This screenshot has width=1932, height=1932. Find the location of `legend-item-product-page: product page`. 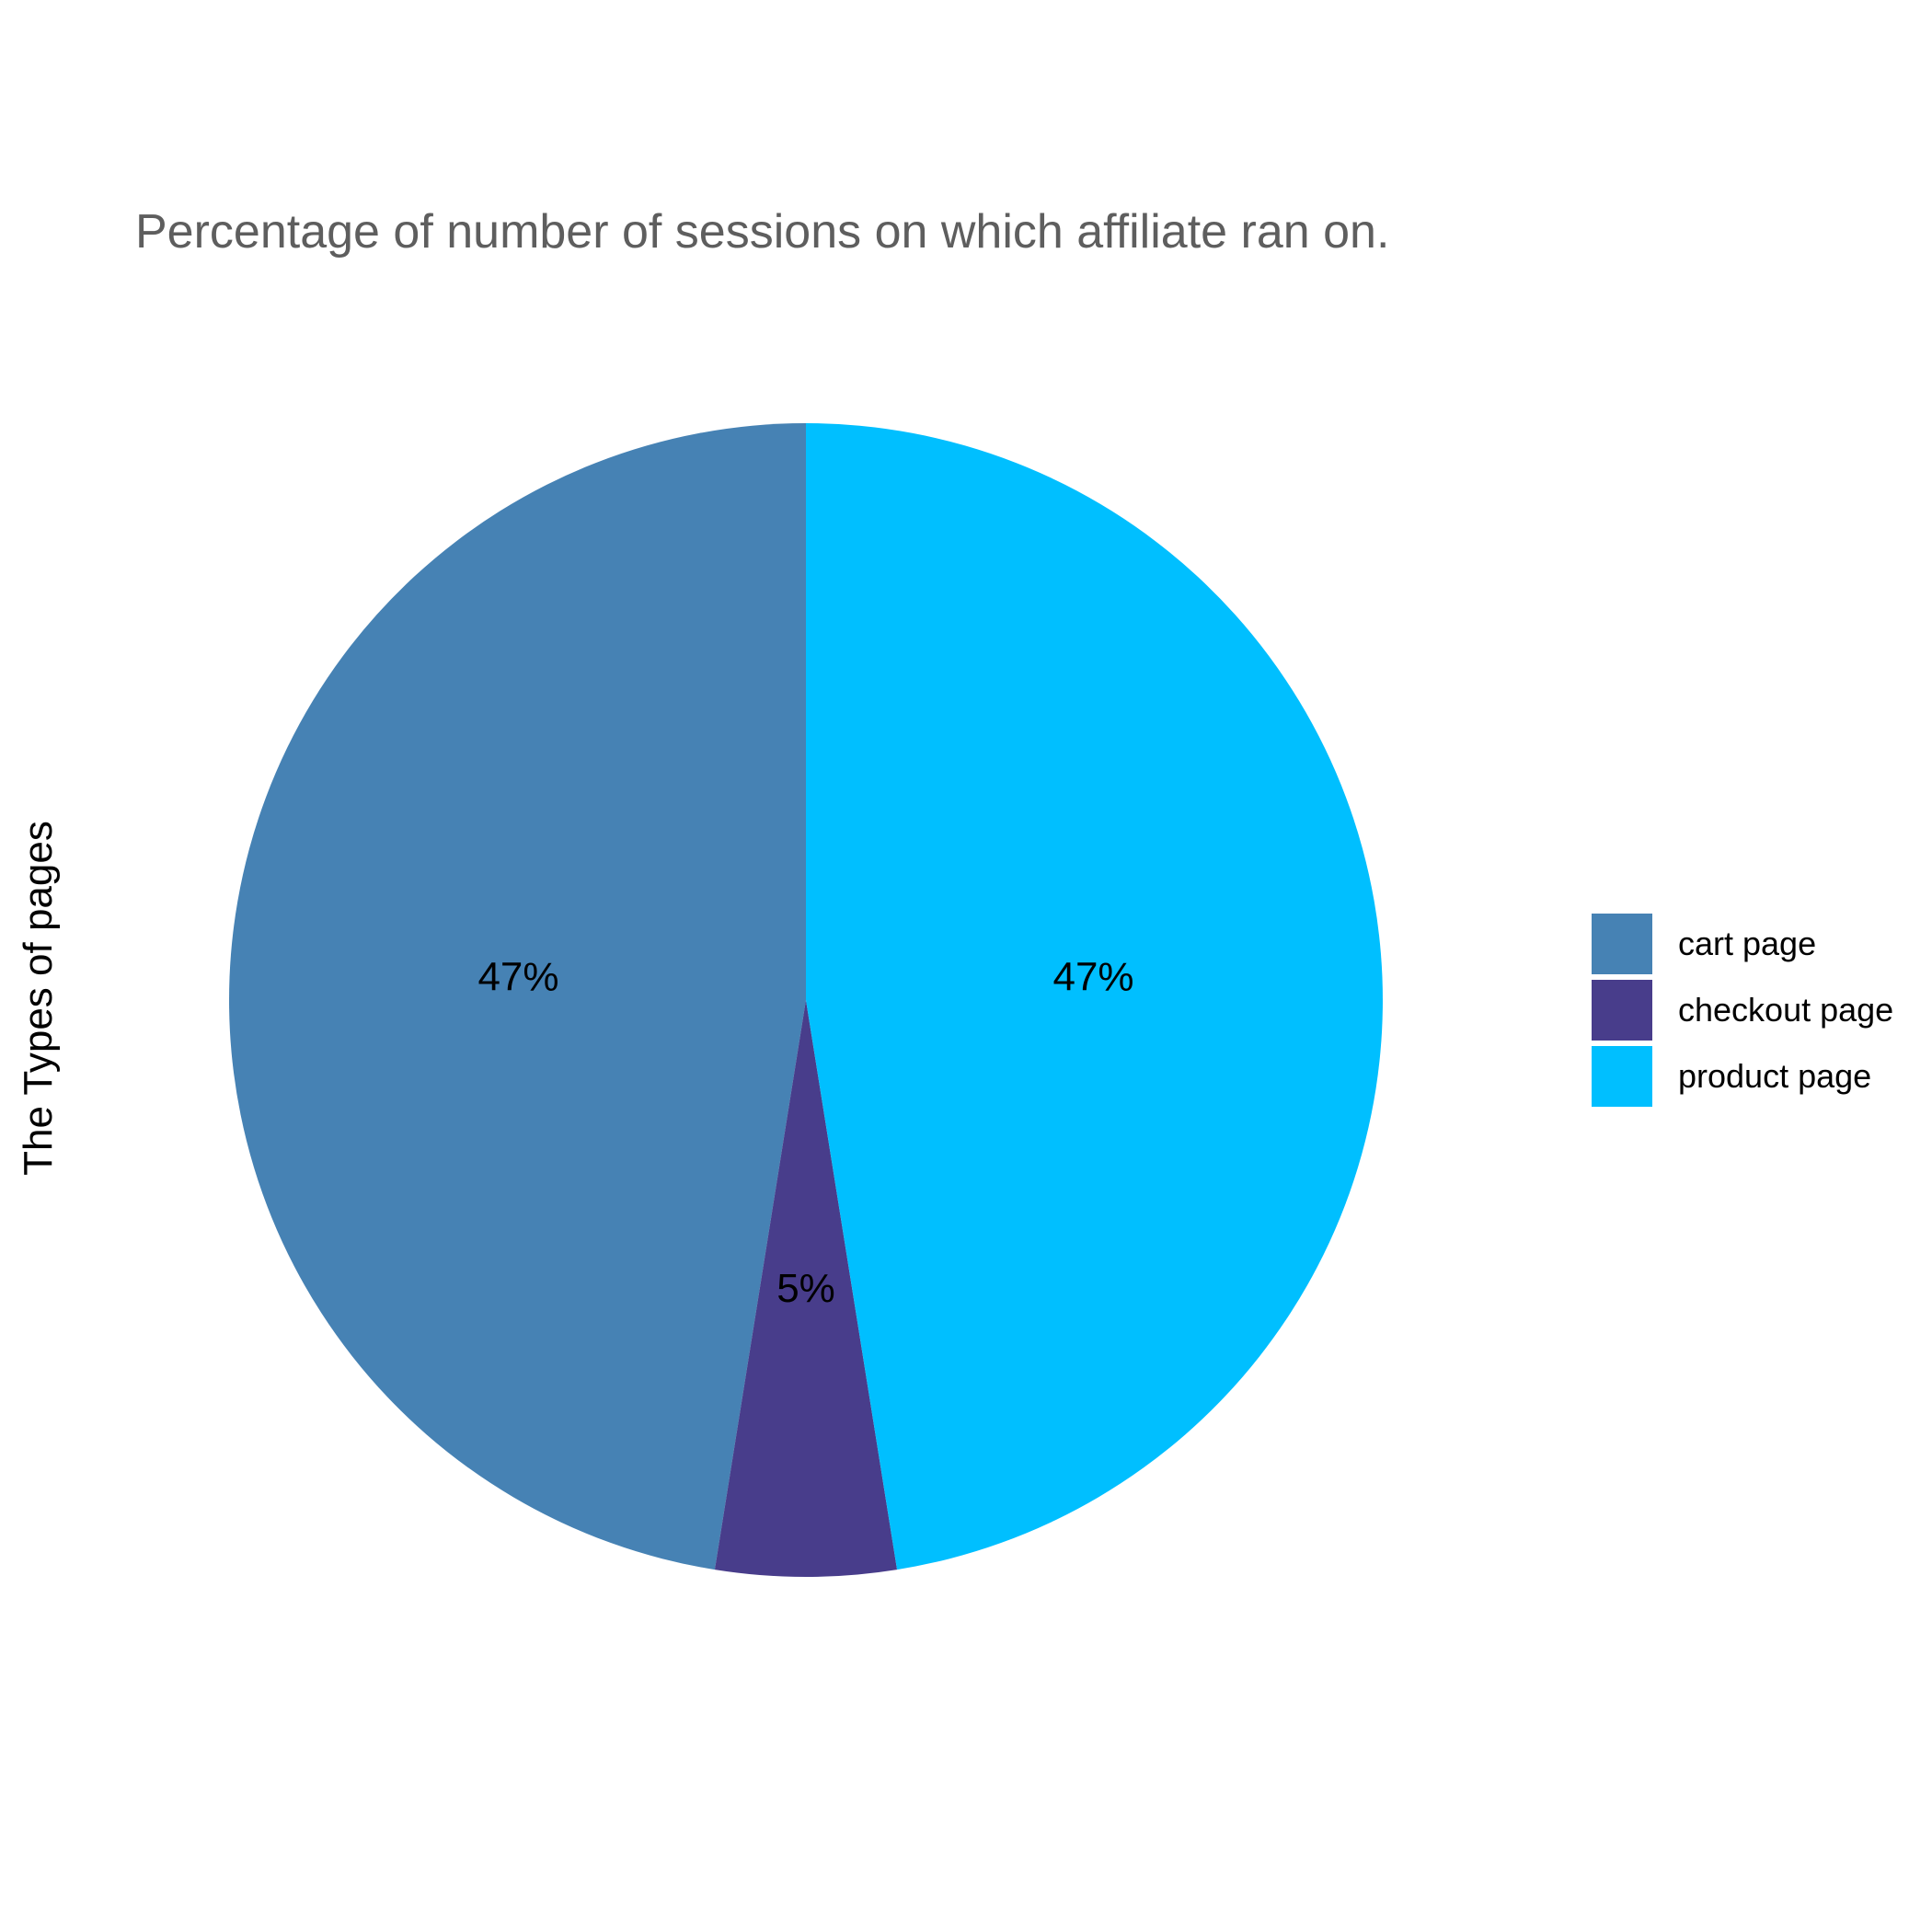

legend-item-product-page: product page is located at coordinates (1742, 1076).